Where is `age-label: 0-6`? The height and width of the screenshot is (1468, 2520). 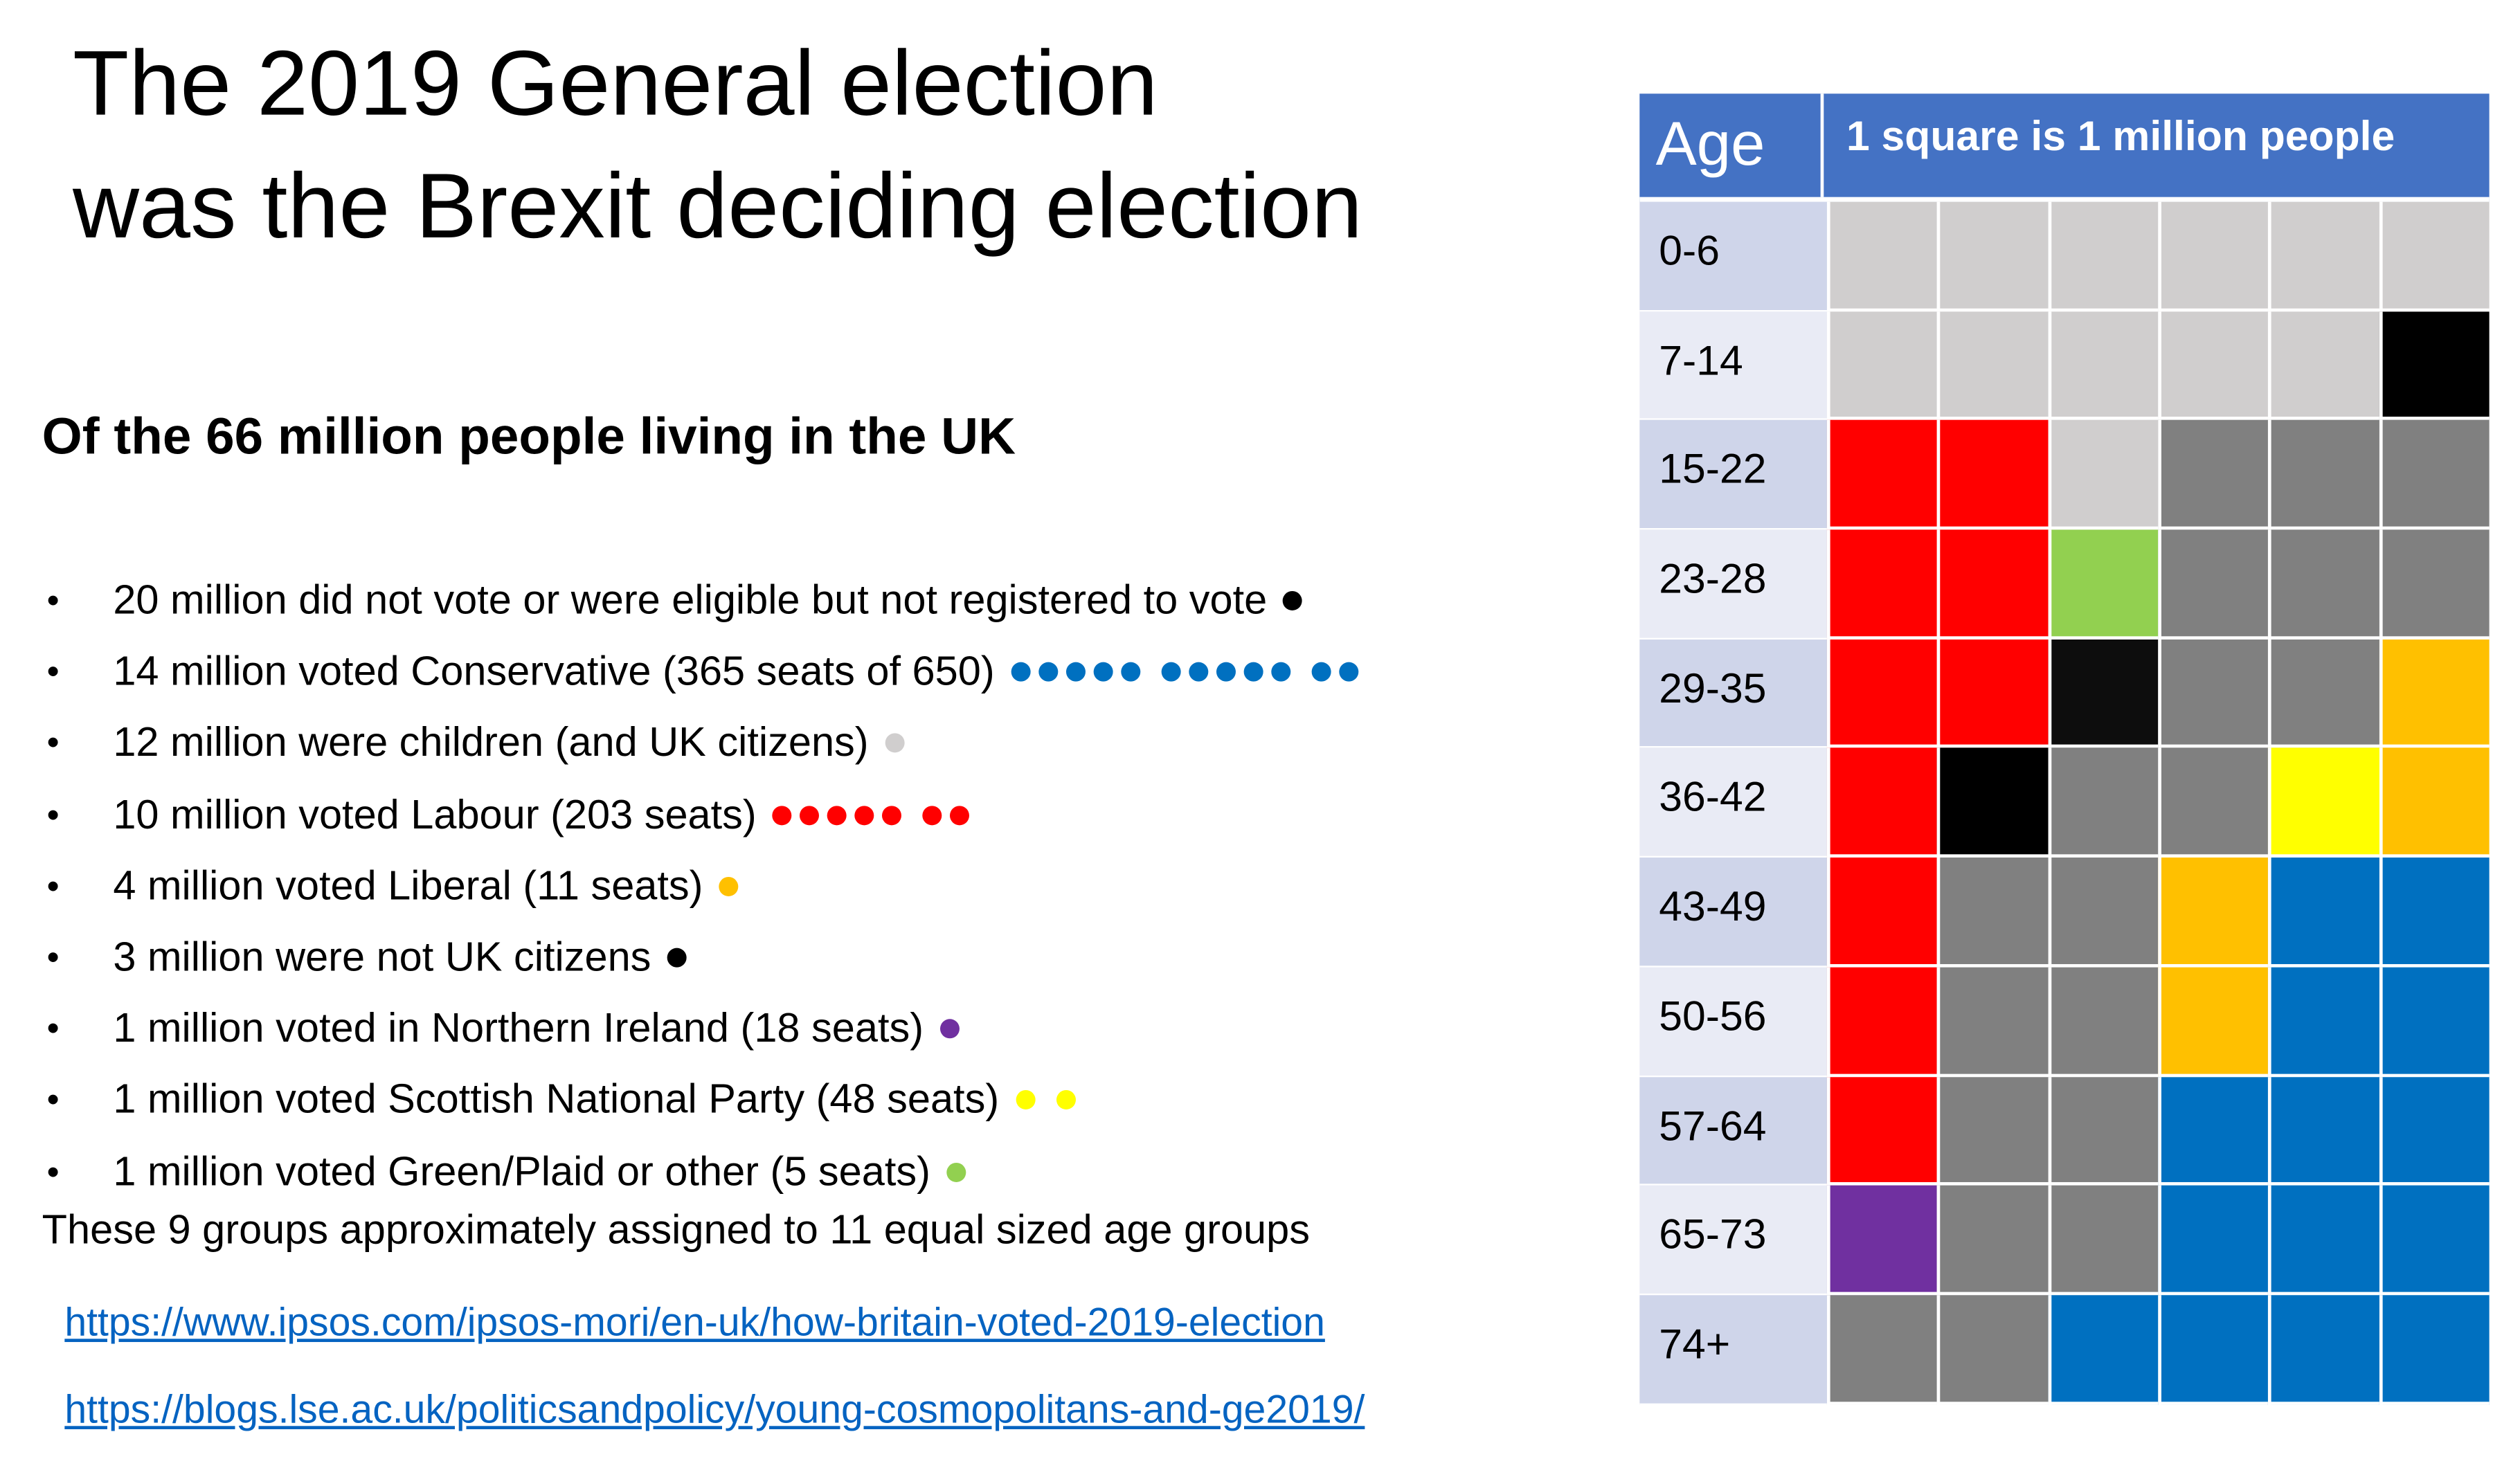
age-label: 0-6 is located at coordinates (1733, 256).